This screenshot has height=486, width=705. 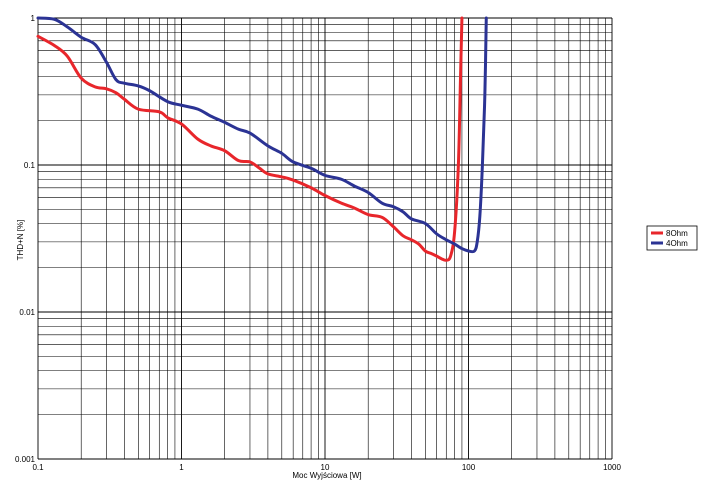 What do you see at coordinates (20, 240) in the screenshot?
I see `y-axis-label: THD+N [%]` at bounding box center [20, 240].